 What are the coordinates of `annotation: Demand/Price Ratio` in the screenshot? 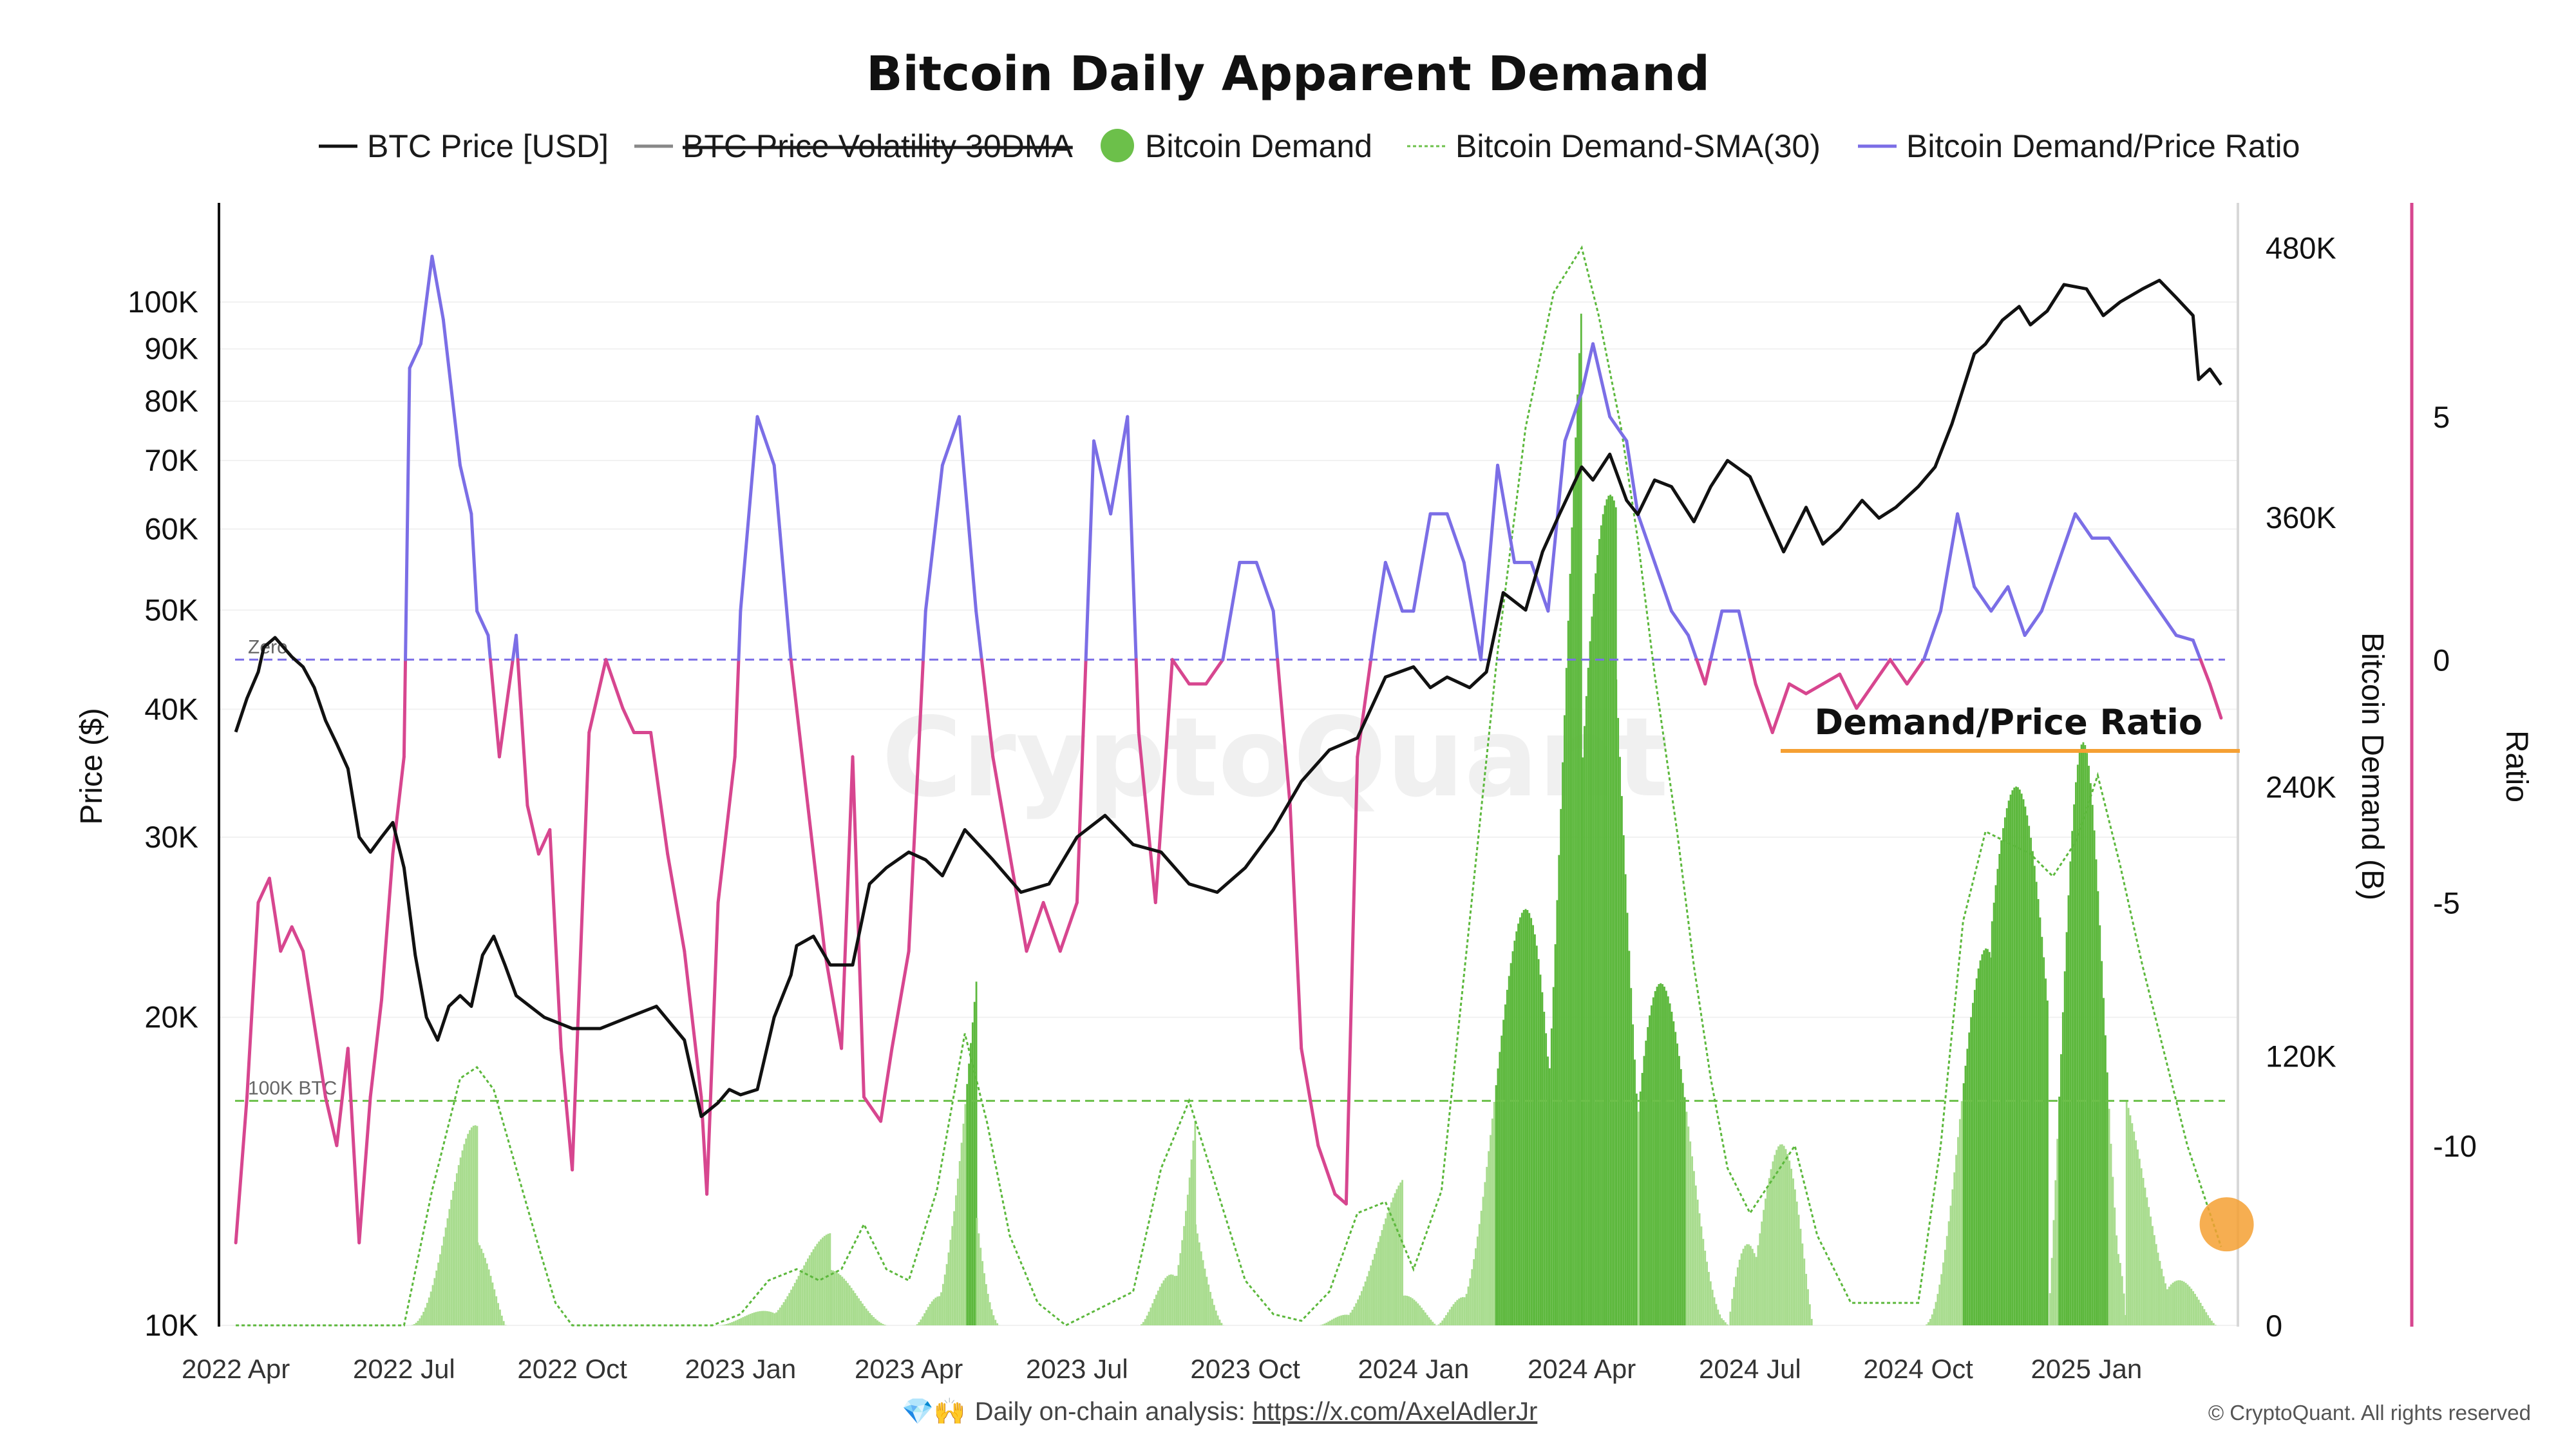 It's located at (2010, 727).